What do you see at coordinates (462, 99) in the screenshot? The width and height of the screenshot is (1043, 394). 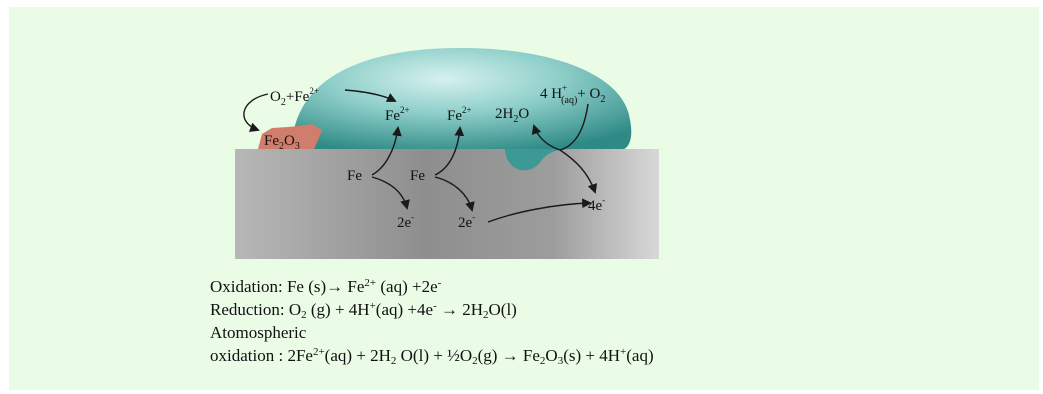 I see `water-droplet` at bounding box center [462, 99].